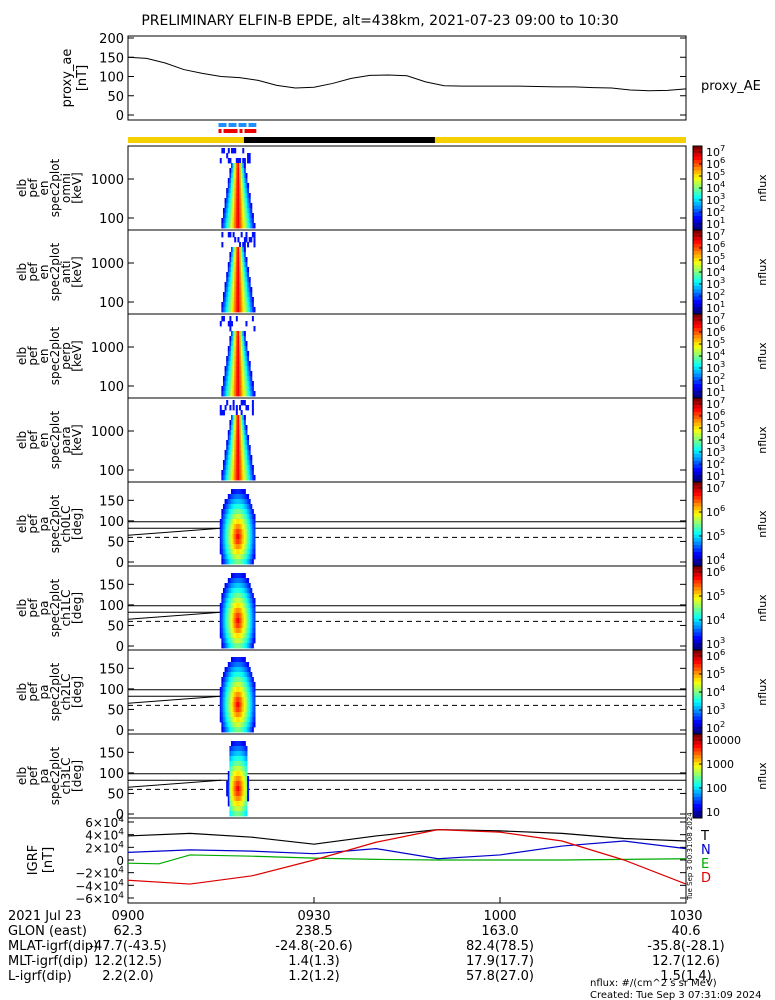 The height and width of the screenshot is (1000, 775). What do you see at coordinates (111, 606) in the screenshot?
I see `spec-tick-label: 100` at bounding box center [111, 606].